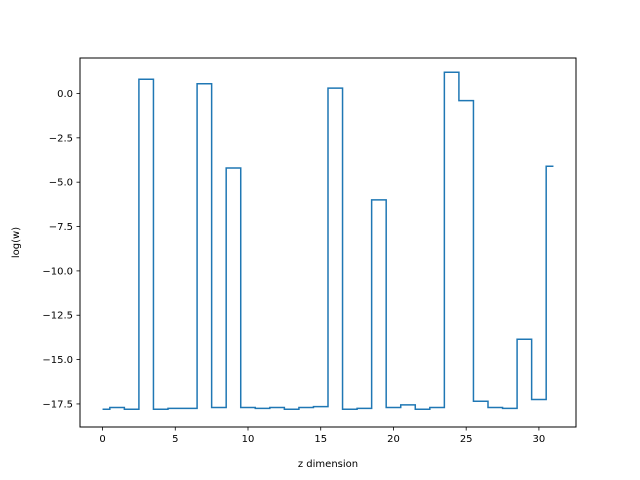 This screenshot has height=480, width=640. I want to click on y-tick-label: −7.5, so click(61, 227).